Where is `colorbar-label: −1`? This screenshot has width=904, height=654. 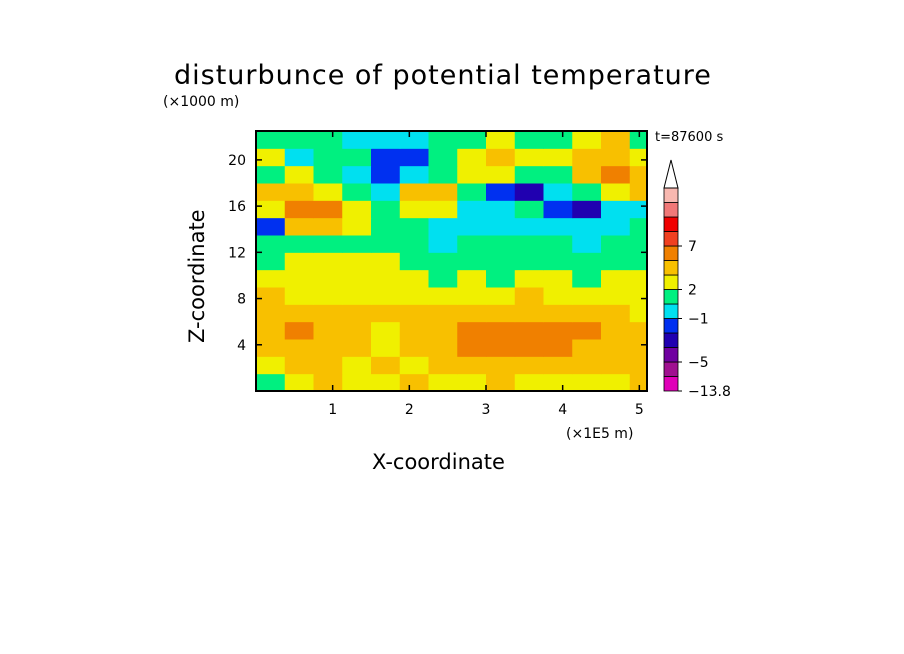
colorbar-label: −1 is located at coordinates (698, 320).